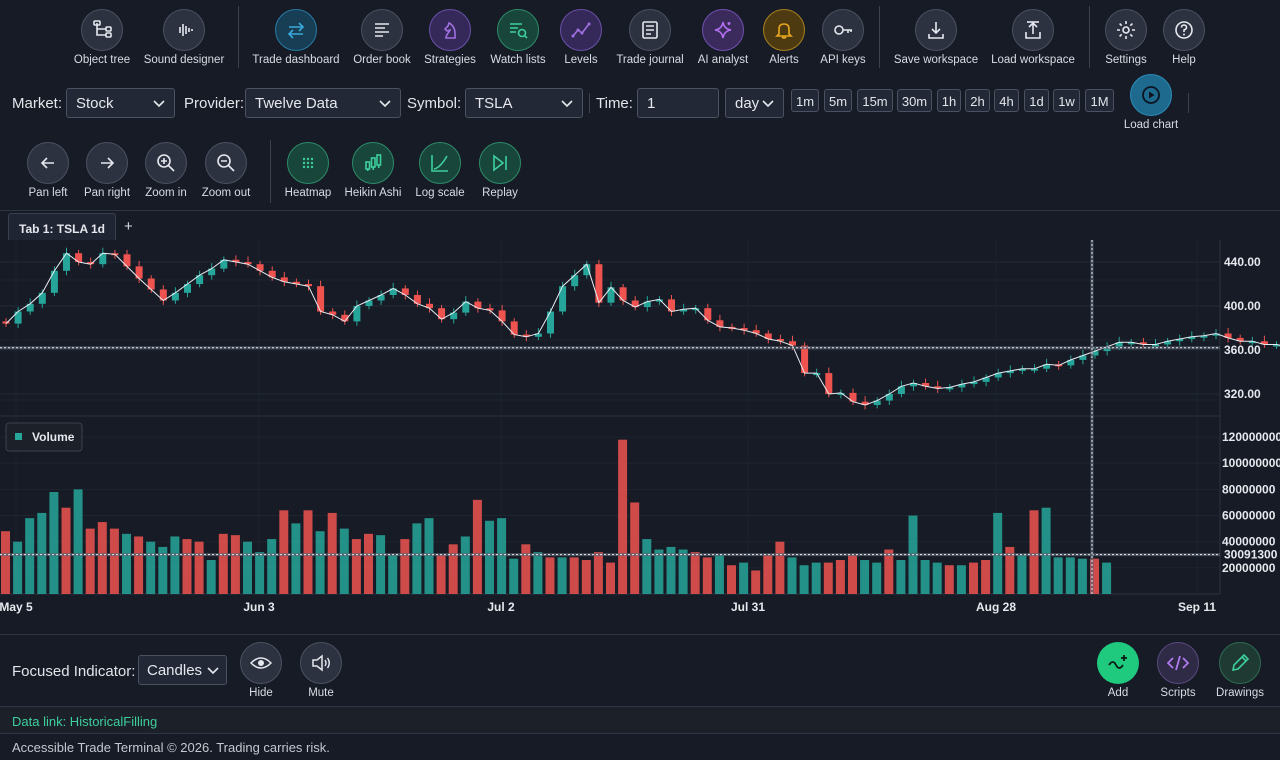 The height and width of the screenshot is (760, 1280). I want to click on symbol-select-value: TSLA, so click(494, 103).